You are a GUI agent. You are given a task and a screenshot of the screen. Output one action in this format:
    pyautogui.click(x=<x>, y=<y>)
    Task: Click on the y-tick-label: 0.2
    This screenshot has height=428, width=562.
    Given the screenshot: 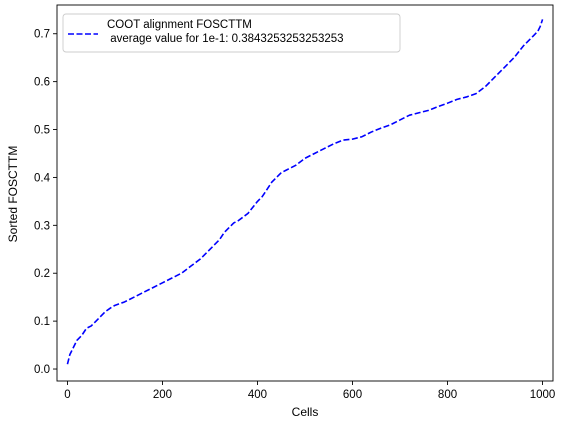 What is the action you would take?
    pyautogui.click(x=42, y=274)
    